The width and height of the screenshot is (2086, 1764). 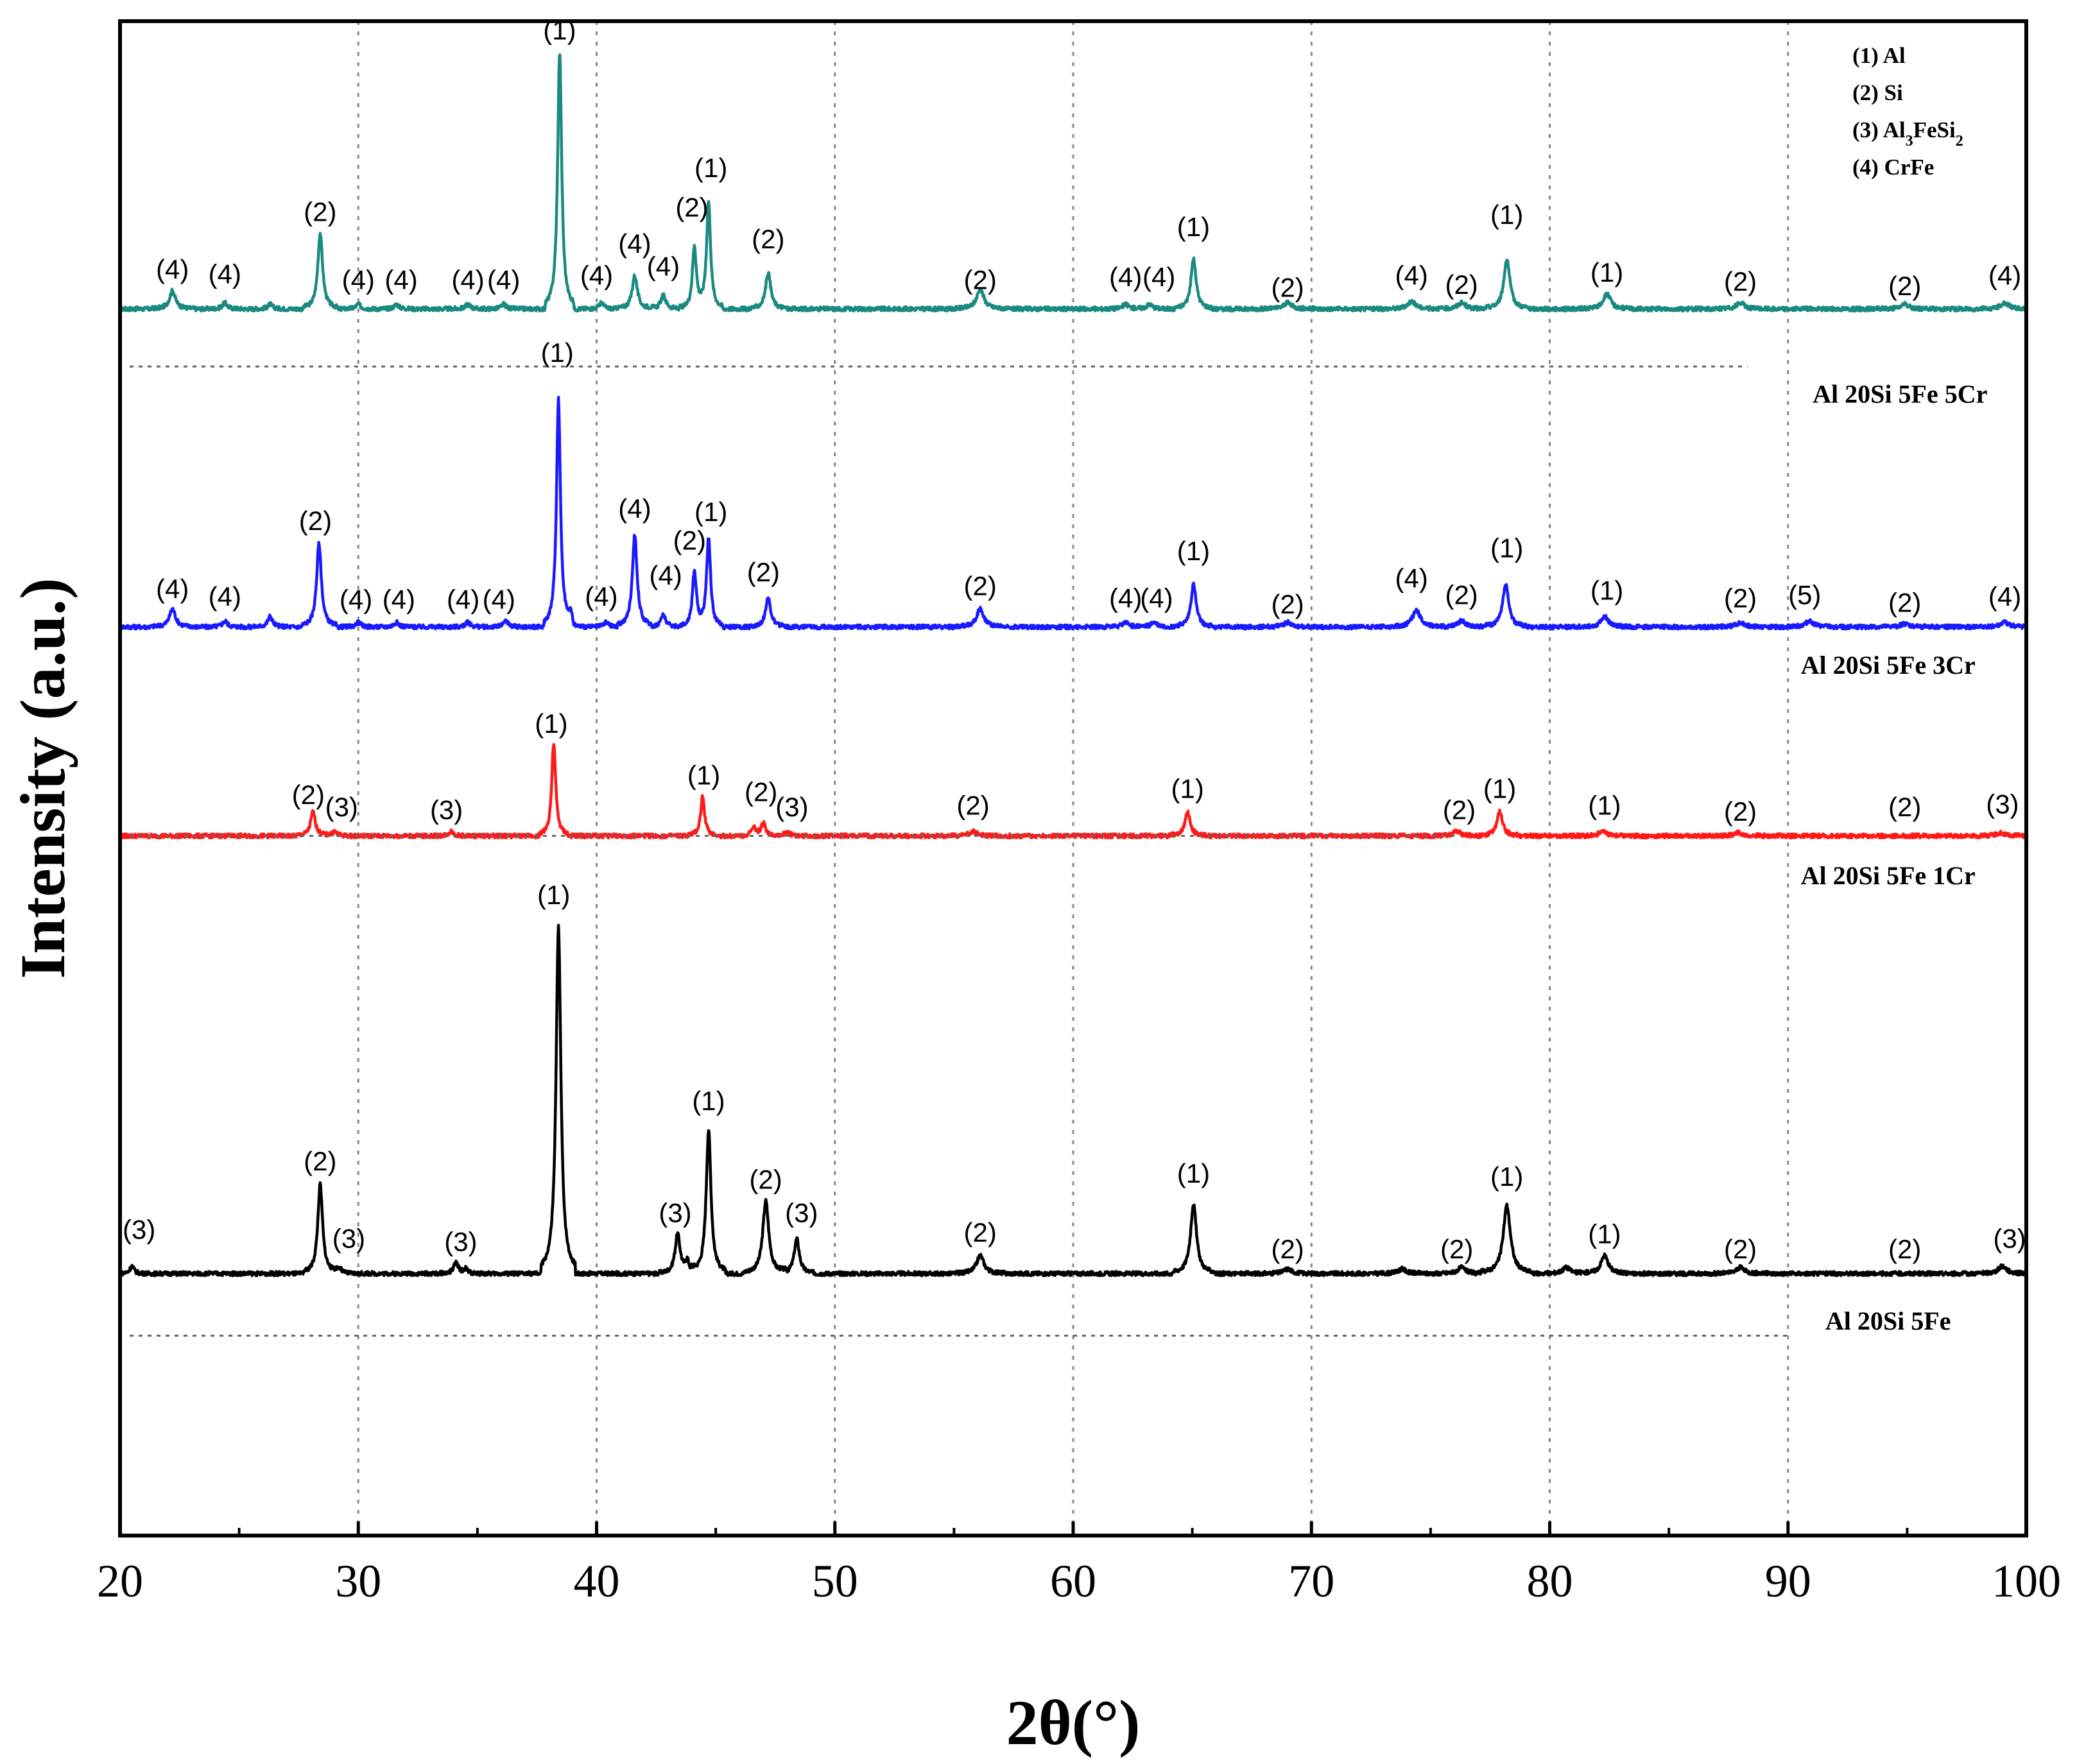 I want to click on x-ticks: 20 30 40 50 60 70 80 90 100, so click(x=1079, y=1564).